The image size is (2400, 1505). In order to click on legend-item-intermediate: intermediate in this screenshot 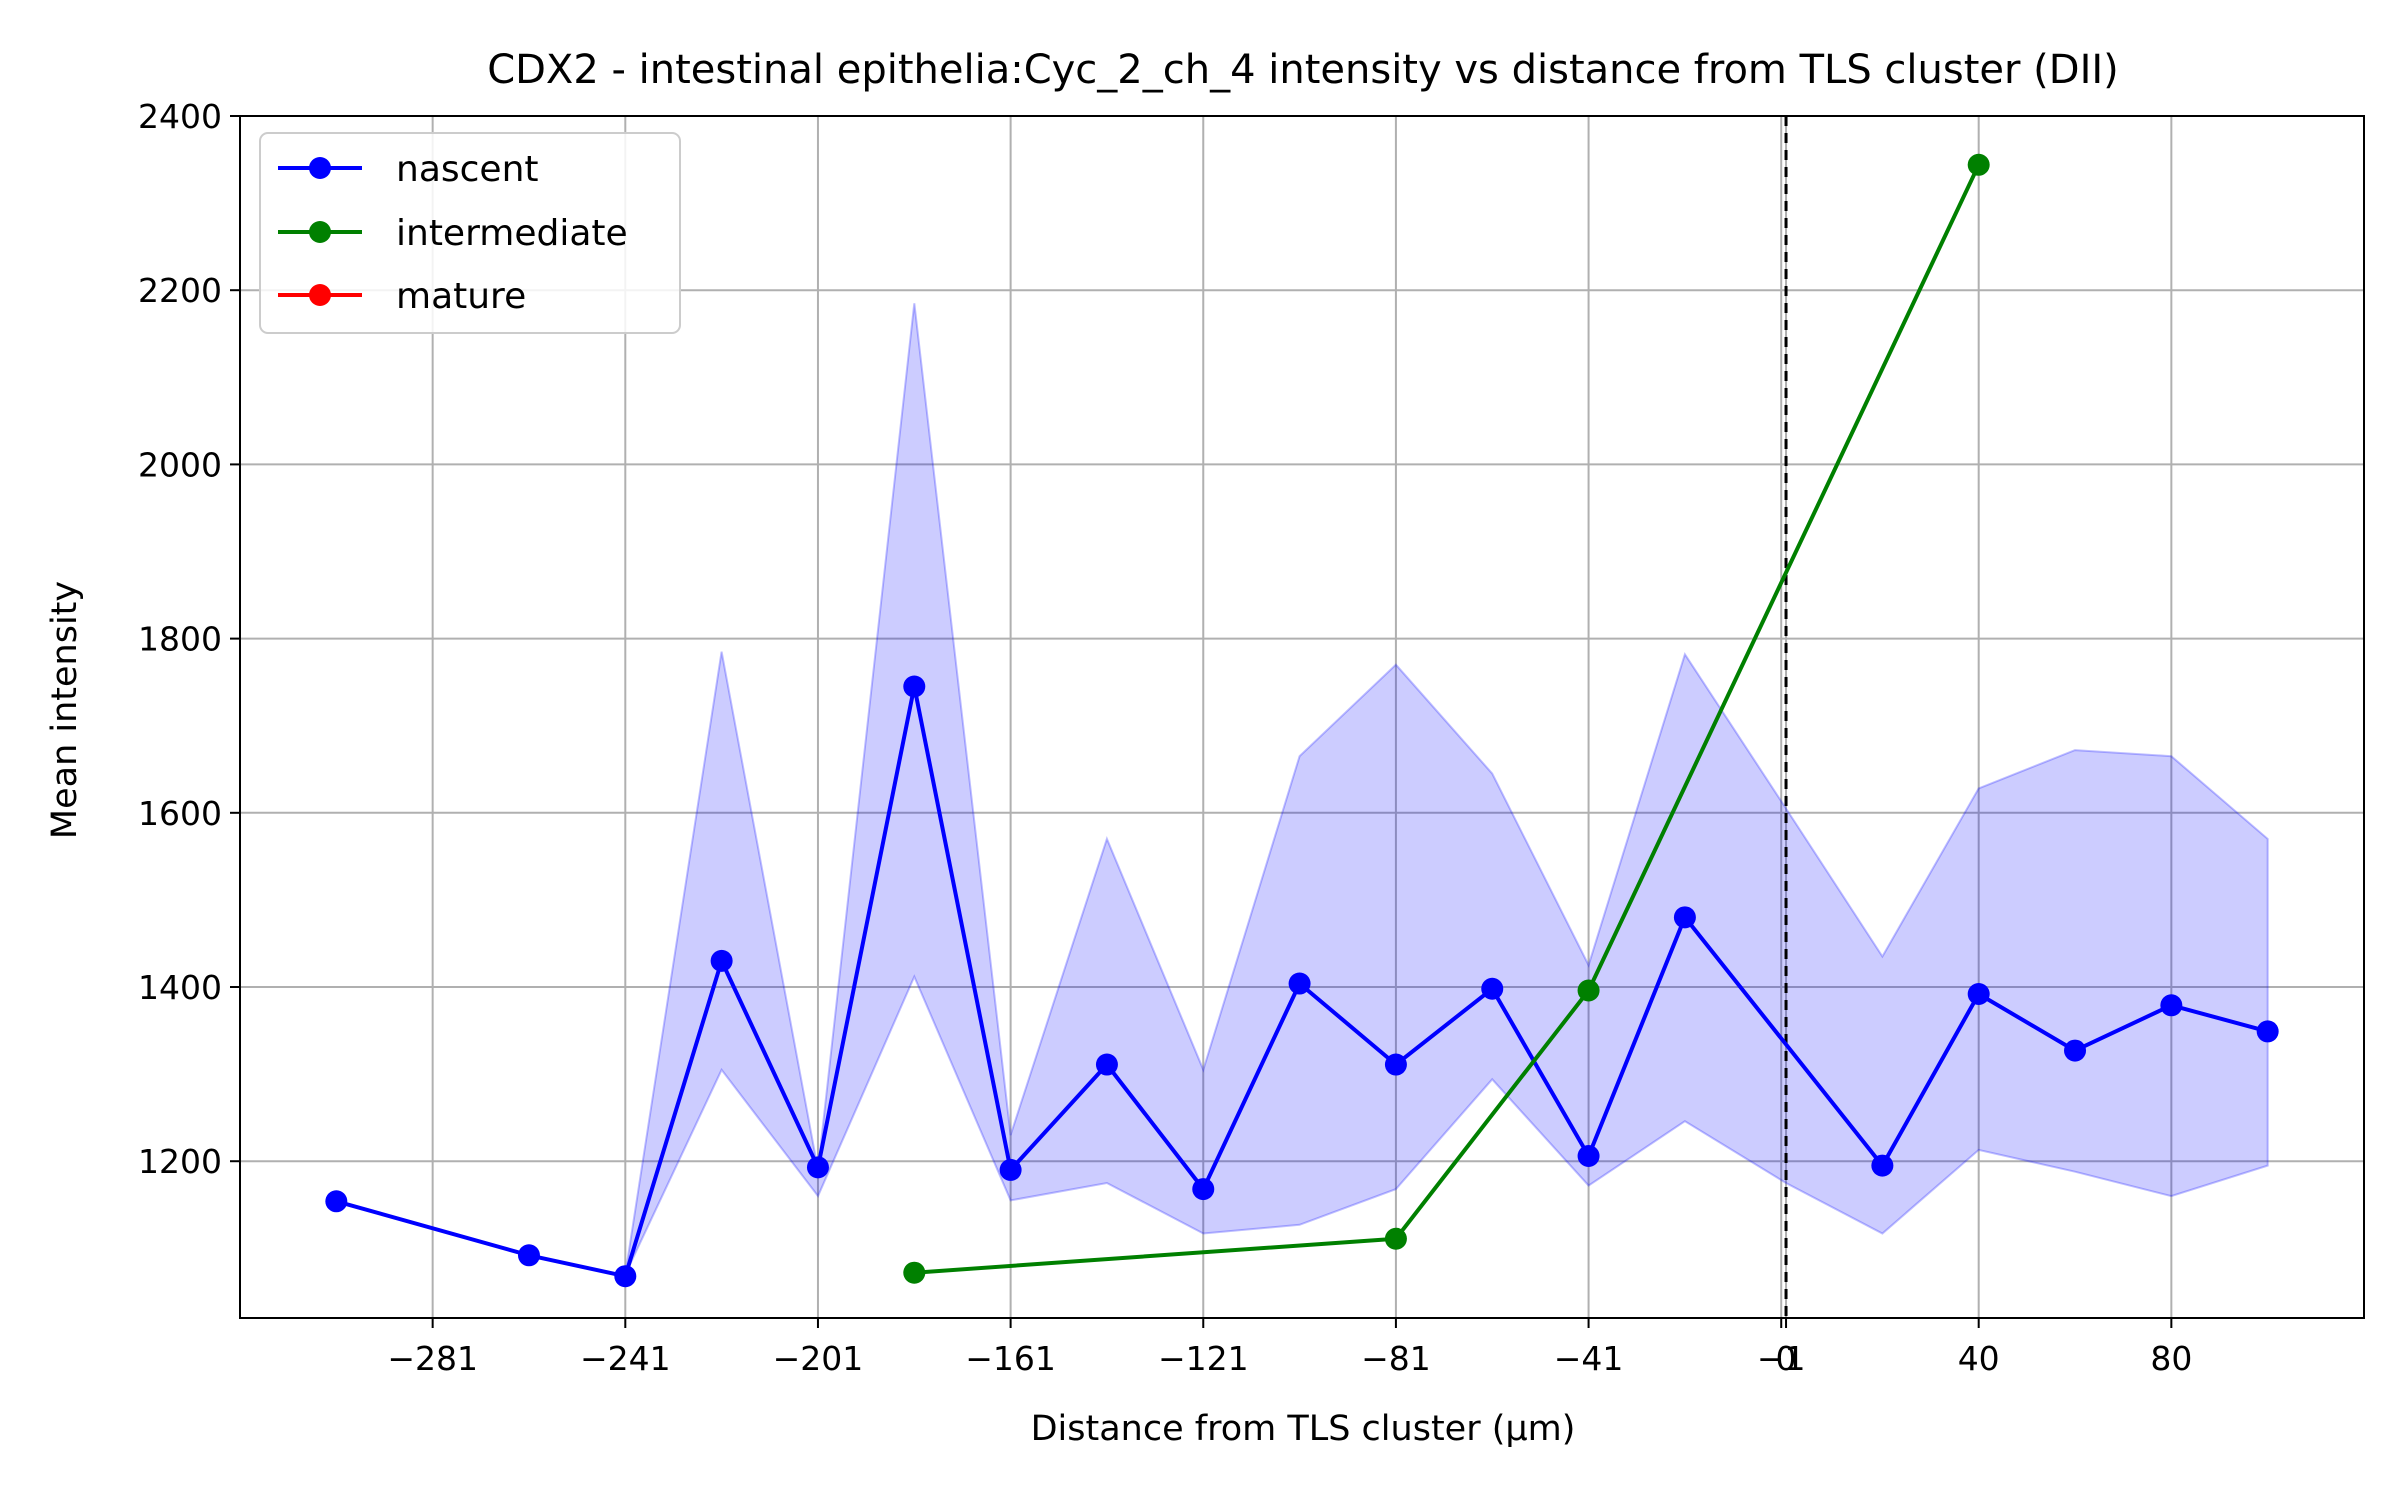, I will do `click(453, 233)`.